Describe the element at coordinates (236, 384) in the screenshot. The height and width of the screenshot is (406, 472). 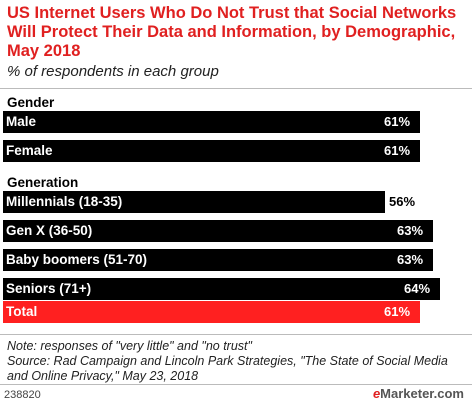
I see `footer-divider` at that location.